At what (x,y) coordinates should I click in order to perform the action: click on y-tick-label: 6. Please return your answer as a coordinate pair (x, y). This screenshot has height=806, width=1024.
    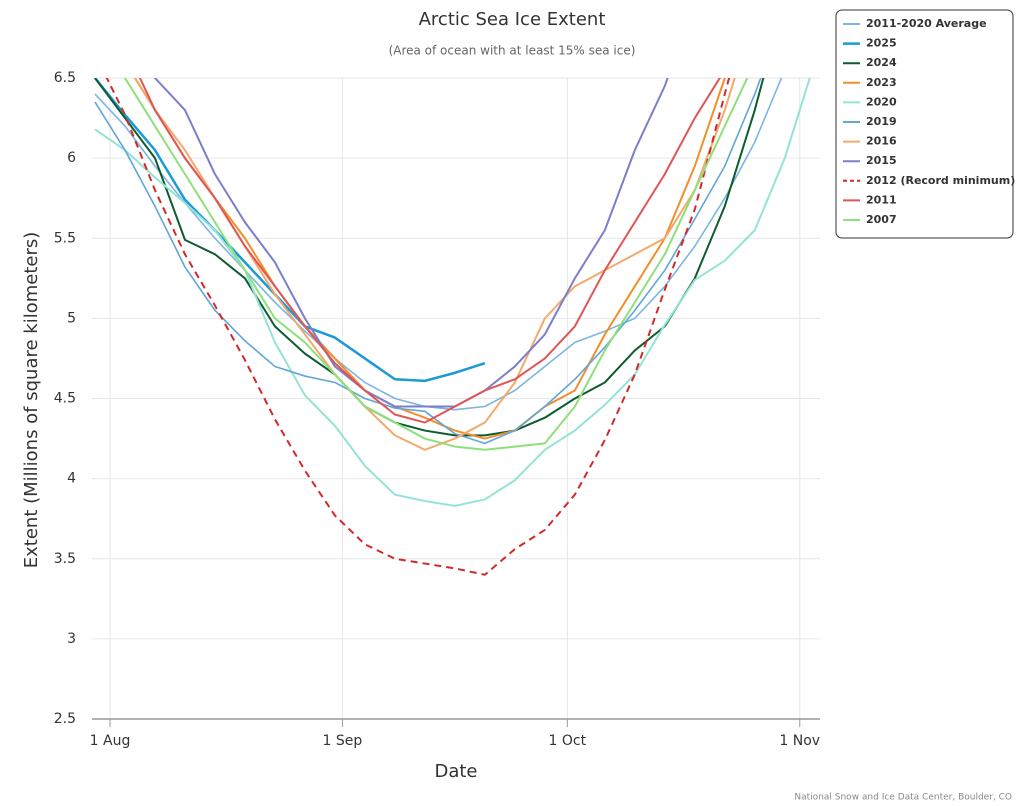
    Looking at the image, I should click on (71, 158).